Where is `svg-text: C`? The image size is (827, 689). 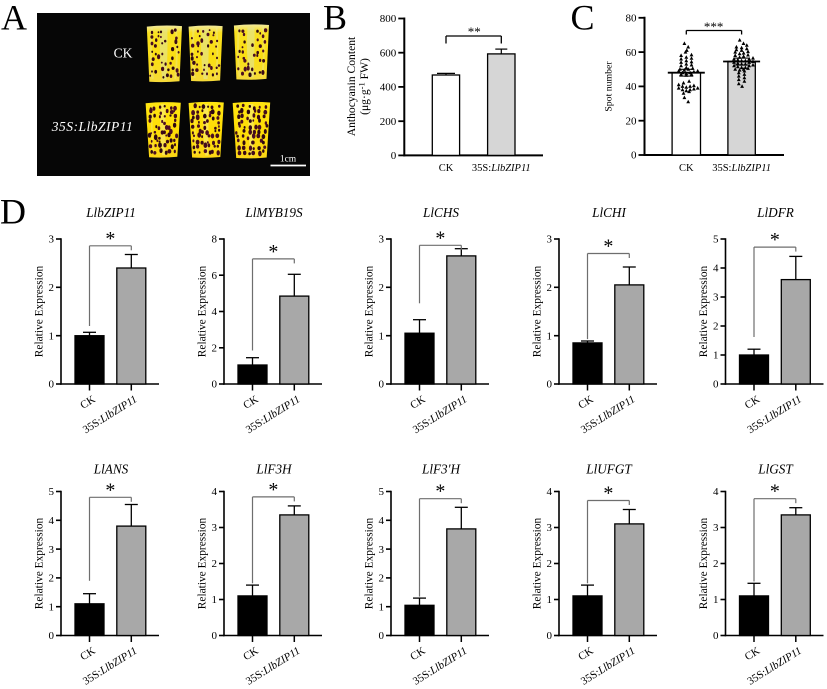
svg-text: C is located at coordinates (583, 19).